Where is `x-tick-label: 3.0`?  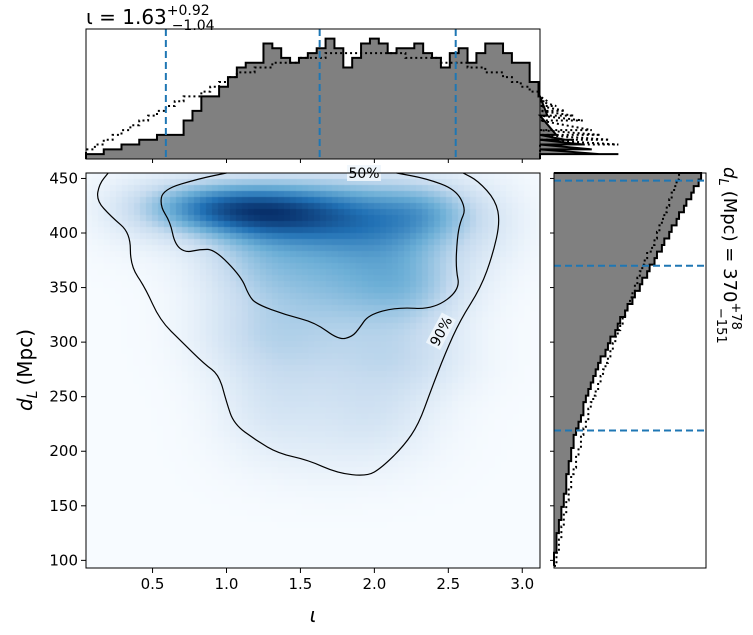 x-tick-label: 3.0 is located at coordinates (522, 584).